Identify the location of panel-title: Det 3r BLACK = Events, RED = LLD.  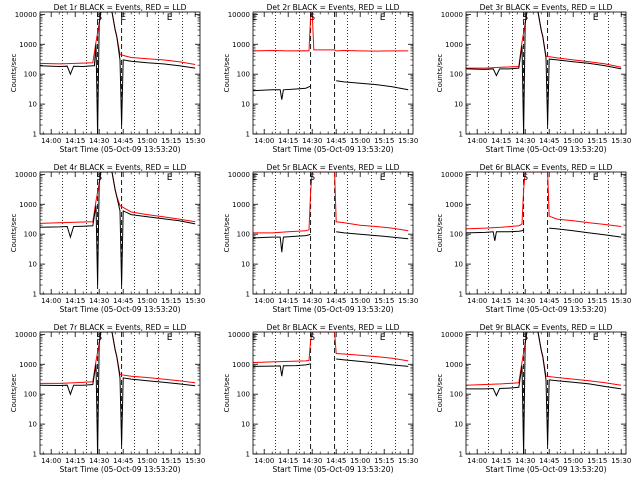
(546, 7).